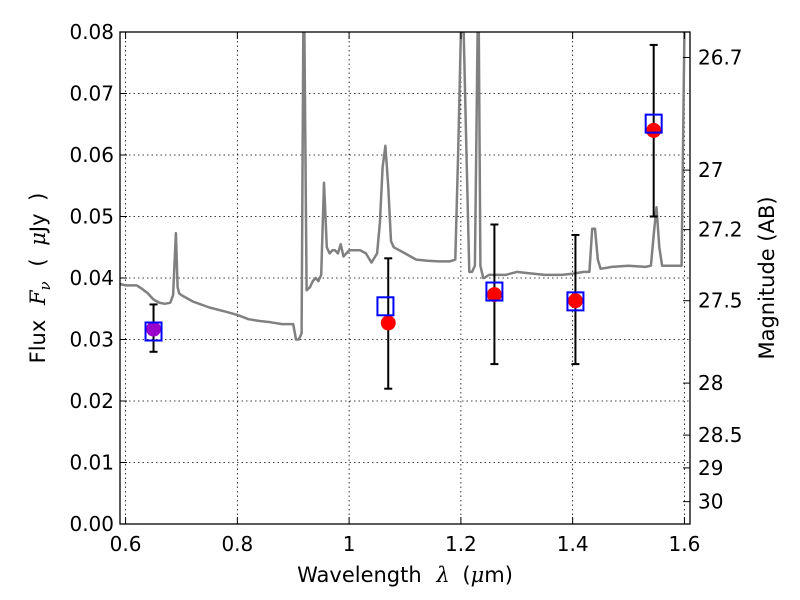  I want to click on y-tick-label: 0.07, so click(91, 94).